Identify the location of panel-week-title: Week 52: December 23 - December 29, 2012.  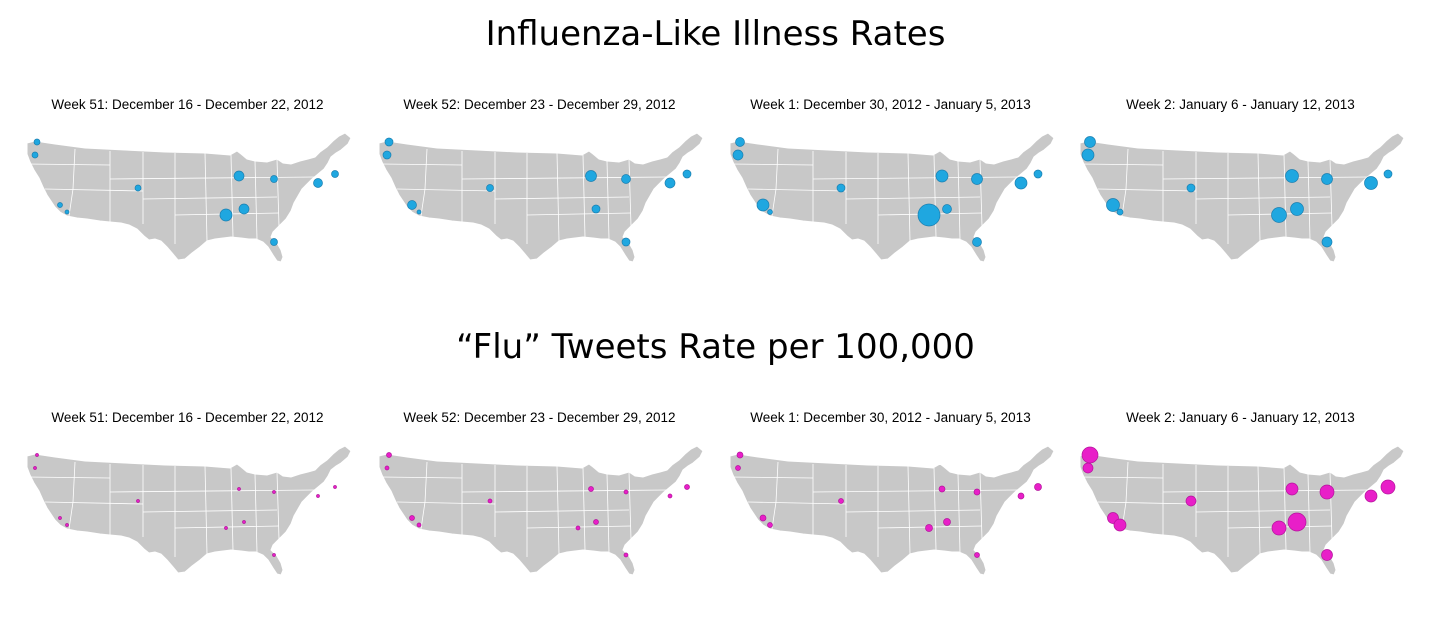
(539, 104).